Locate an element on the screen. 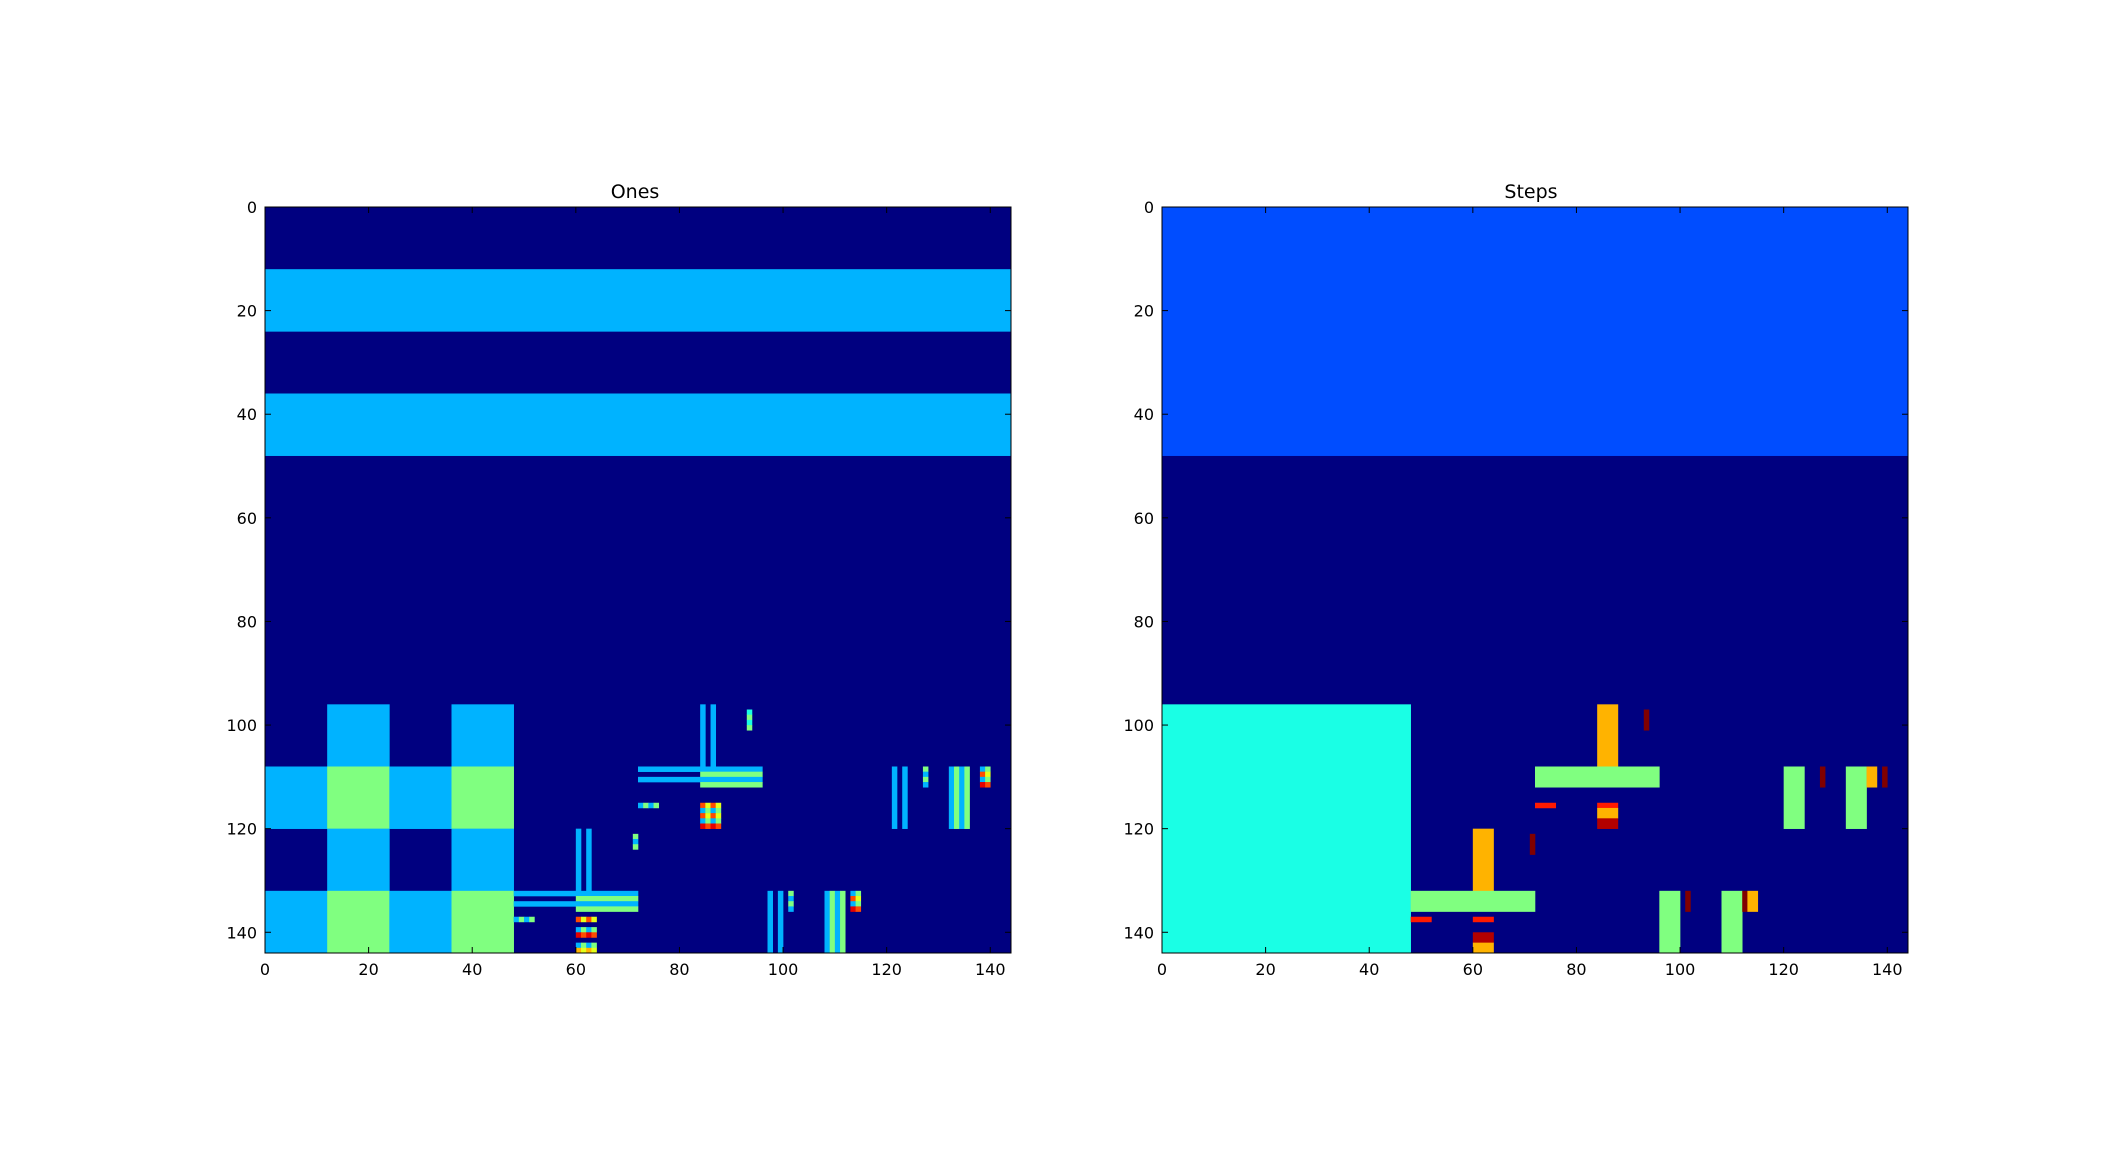 The width and height of the screenshot is (2105, 1151). steps-y-tick-label: 20 is located at coordinates (1144, 311).